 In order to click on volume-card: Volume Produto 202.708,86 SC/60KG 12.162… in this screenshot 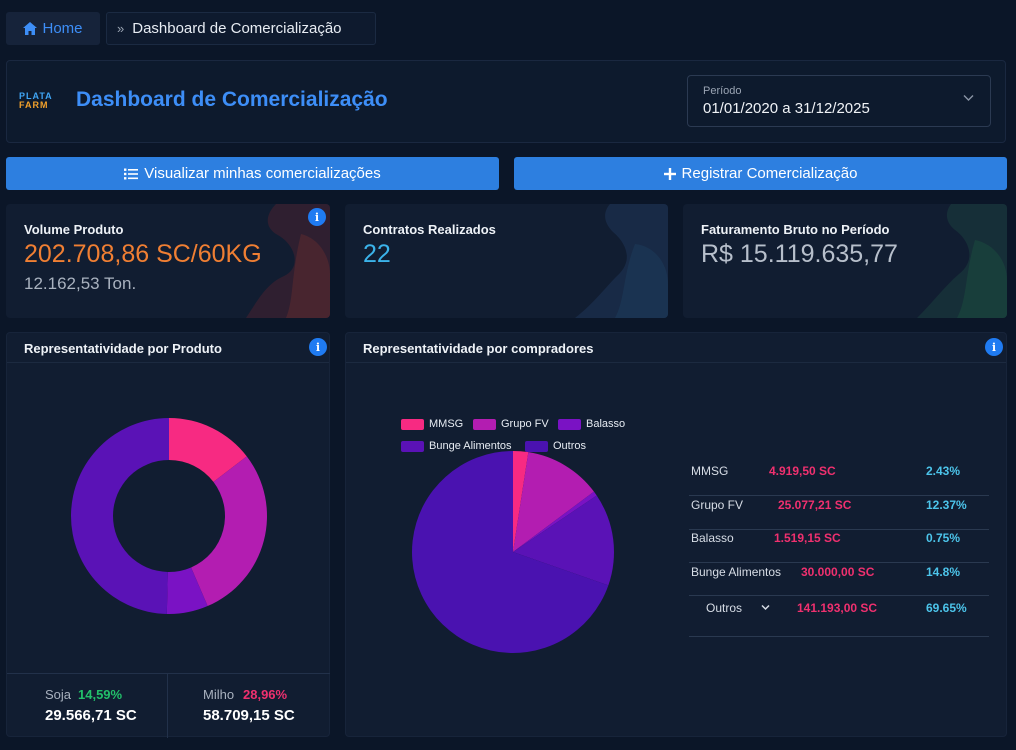, I will do `click(168, 261)`.